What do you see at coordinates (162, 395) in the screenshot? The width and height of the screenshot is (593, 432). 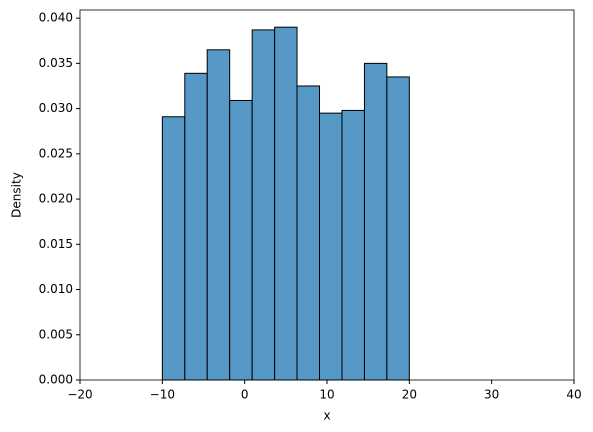 I see `x-tick-label: −10` at bounding box center [162, 395].